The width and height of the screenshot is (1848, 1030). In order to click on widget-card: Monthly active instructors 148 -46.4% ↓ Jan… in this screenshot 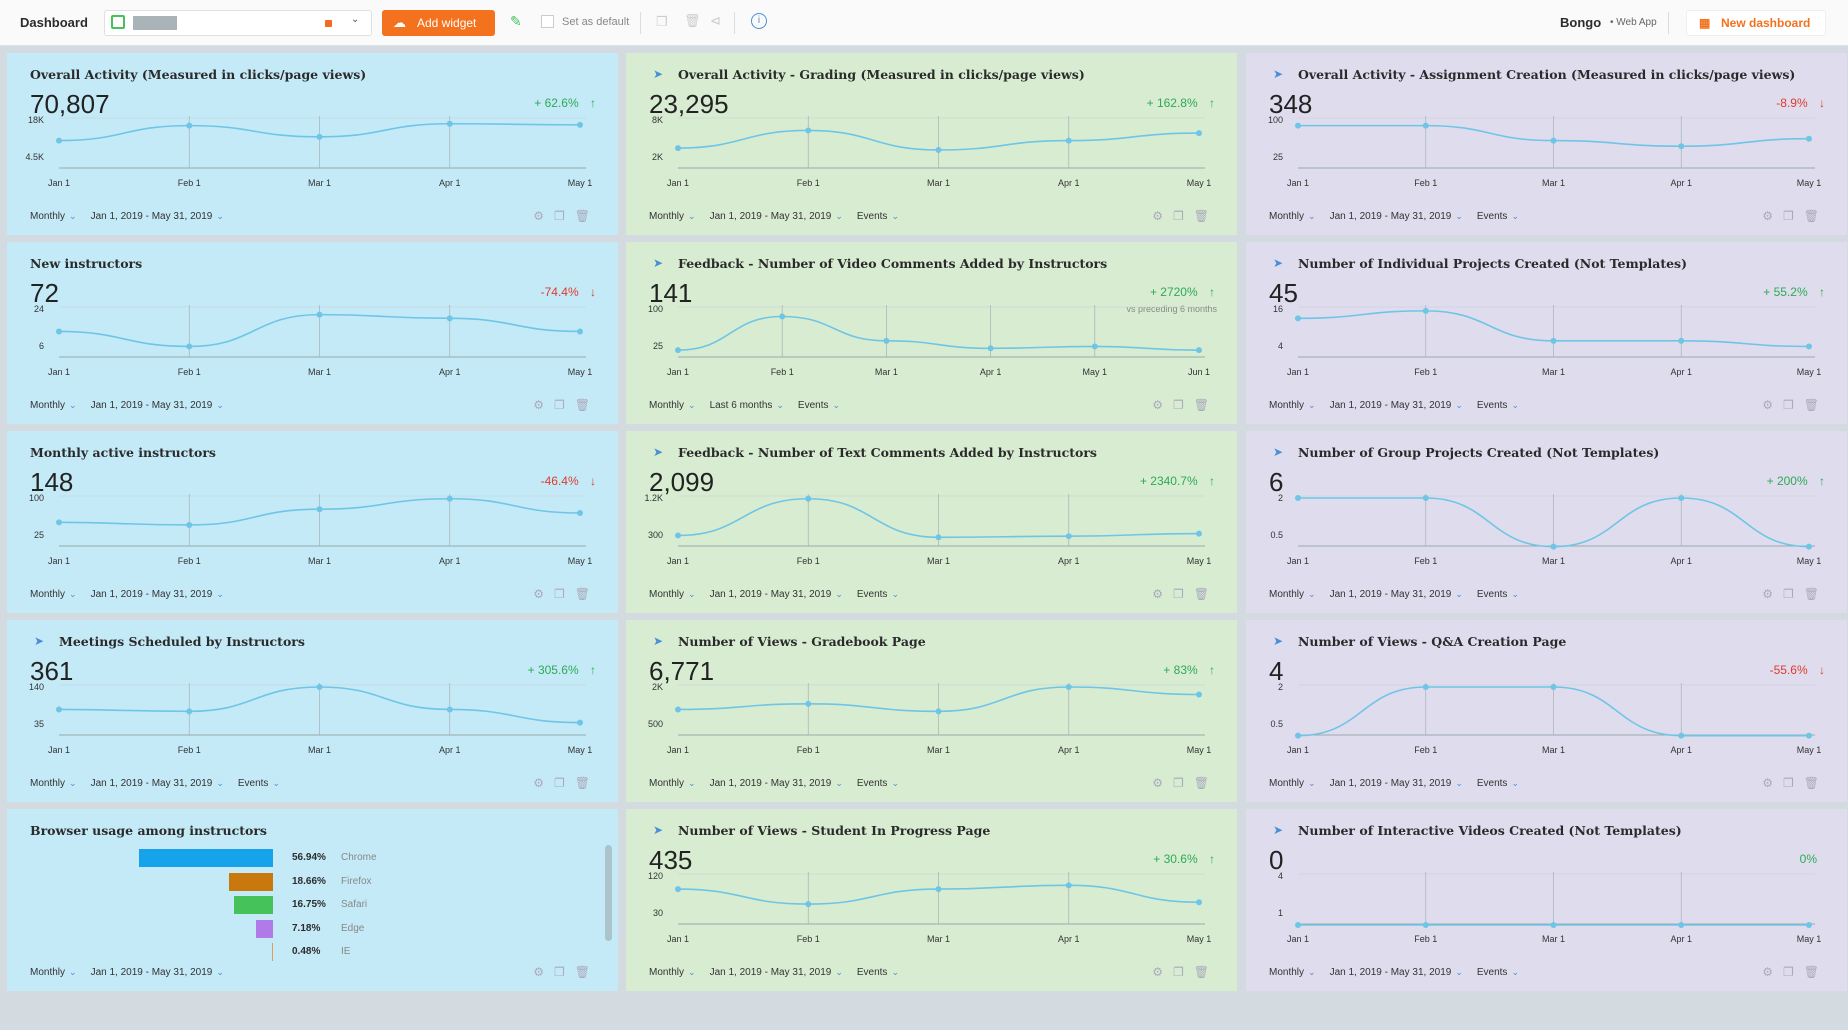, I will do `click(312, 522)`.